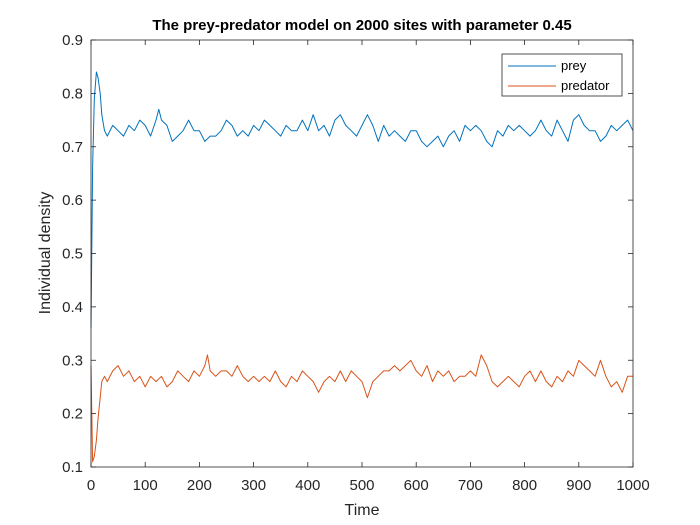 The image size is (700, 525). What do you see at coordinates (470, 485) in the screenshot?
I see `x-tick-label: 700` at bounding box center [470, 485].